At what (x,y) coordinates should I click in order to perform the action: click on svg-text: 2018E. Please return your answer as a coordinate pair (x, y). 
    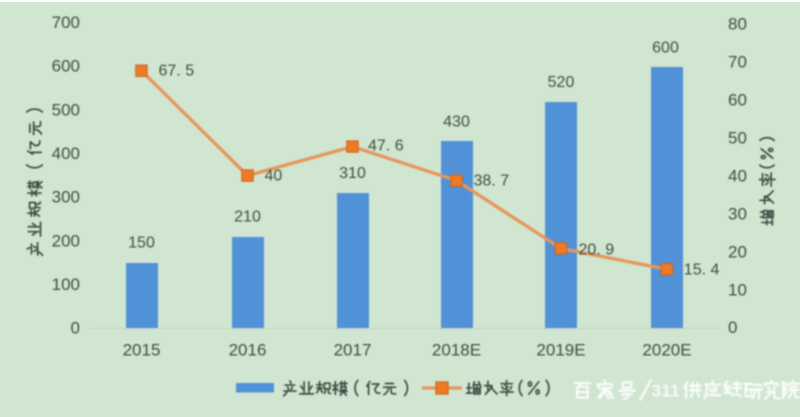
    Looking at the image, I should click on (456, 350).